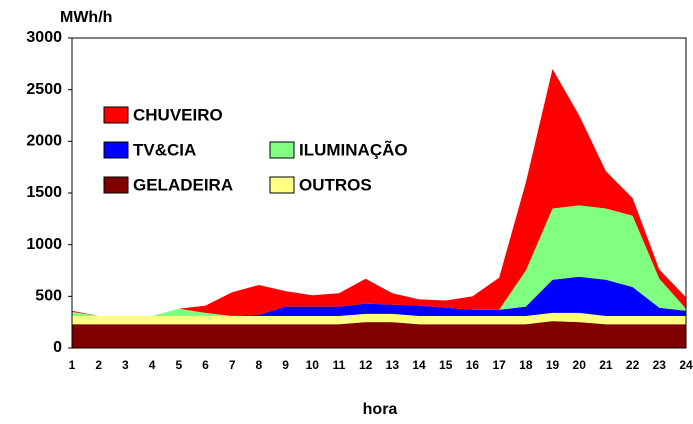 This screenshot has height=424, width=693. Describe the element at coordinates (44, 37) in the screenshot. I see `y-tick-label: 3000` at that location.